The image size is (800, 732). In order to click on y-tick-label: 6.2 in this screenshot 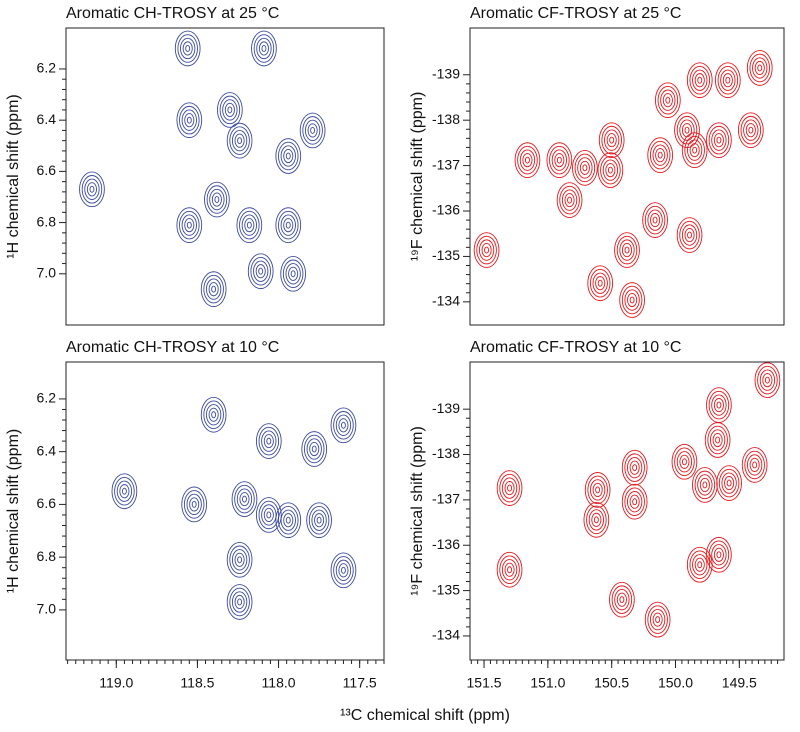, I will do `click(47, 398)`.